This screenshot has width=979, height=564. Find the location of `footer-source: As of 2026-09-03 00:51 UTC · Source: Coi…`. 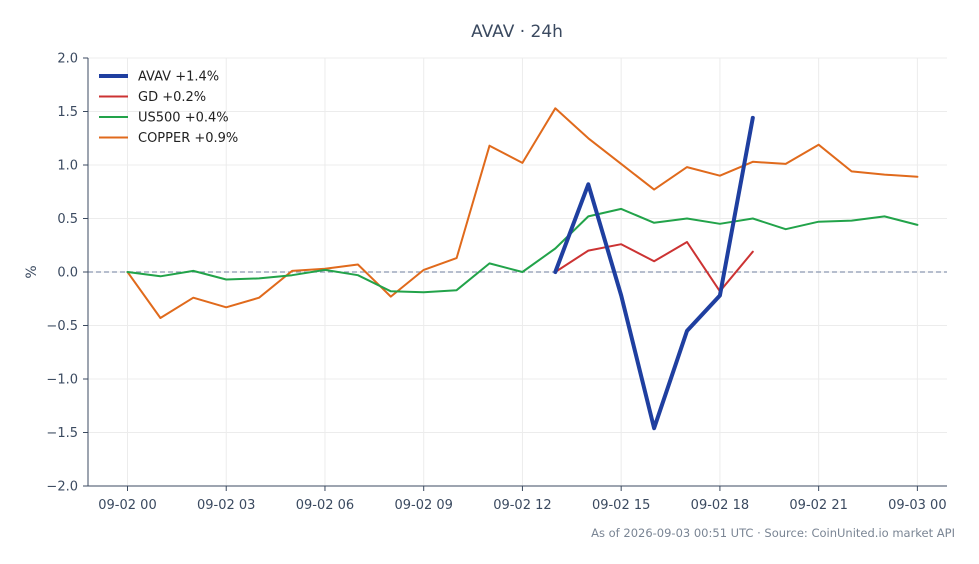

footer-source: As of 2026-09-03 00:51 UTC · Source: Coi… is located at coordinates (773, 533).